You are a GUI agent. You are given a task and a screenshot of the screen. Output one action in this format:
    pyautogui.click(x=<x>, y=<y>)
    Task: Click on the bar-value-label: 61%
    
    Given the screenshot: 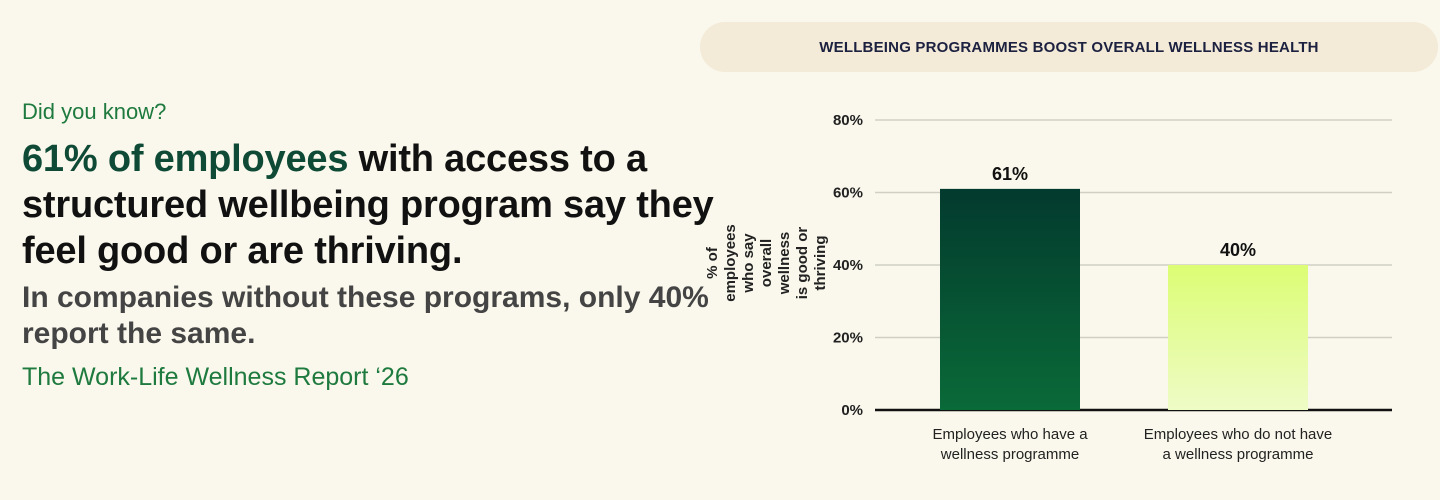 What is the action you would take?
    pyautogui.click(x=1010, y=174)
    